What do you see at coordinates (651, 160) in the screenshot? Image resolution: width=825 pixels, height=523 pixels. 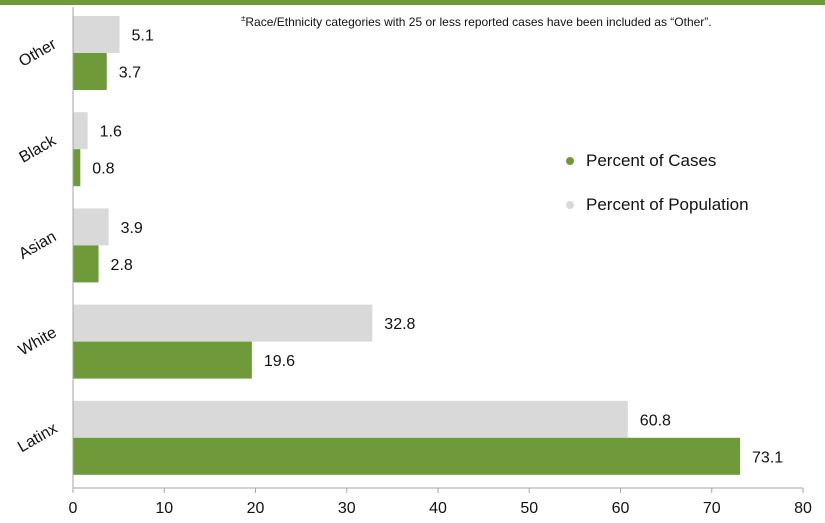 I see `legend-label-cases: Percent of Cases` at bounding box center [651, 160].